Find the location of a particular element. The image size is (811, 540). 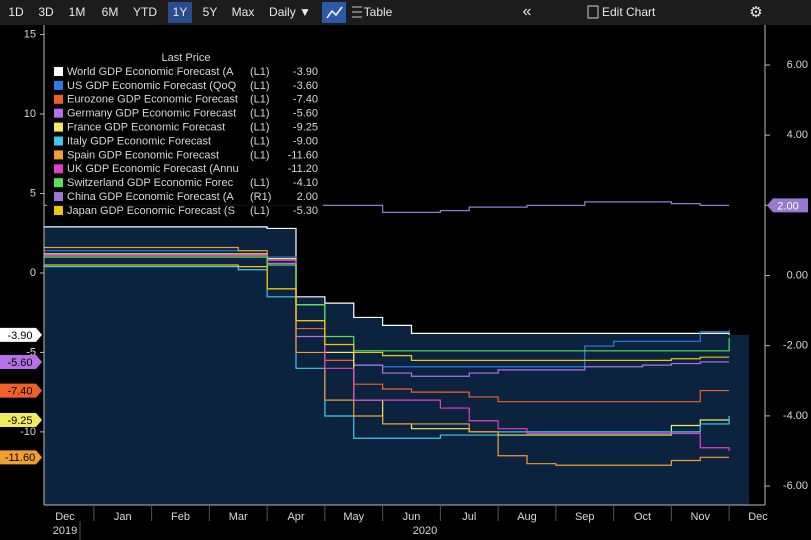

y-tick-label: -5 is located at coordinates (31, 352).